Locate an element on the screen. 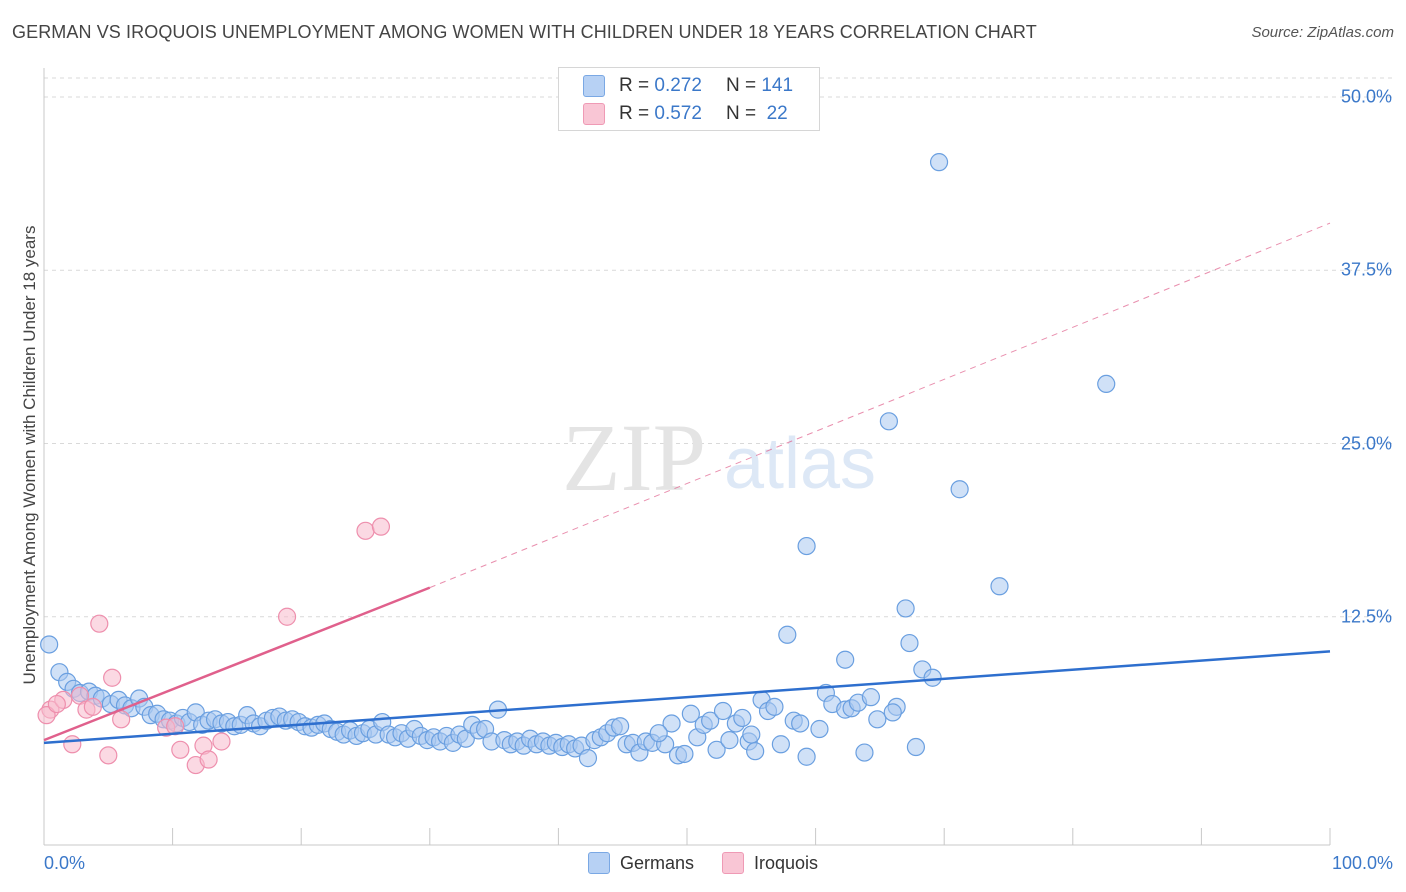  y-tick-label: 25.0% is located at coordinates (1366, 443).